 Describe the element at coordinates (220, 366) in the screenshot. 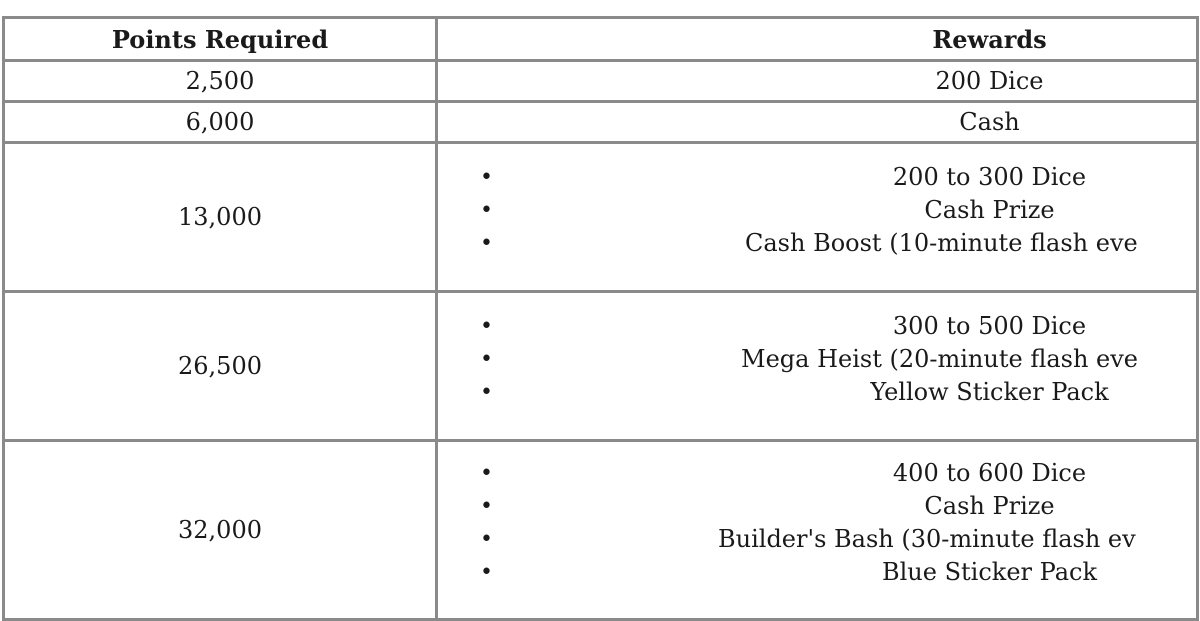

I see `points-cell: 26,500` at that location.